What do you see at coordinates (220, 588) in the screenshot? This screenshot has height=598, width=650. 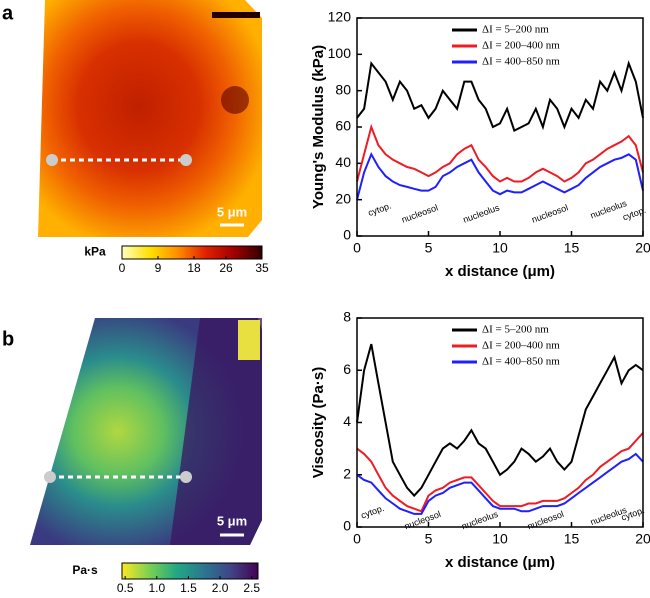 I see `colorbar-tick-label: 2.0` at bounding box center [220, 588].